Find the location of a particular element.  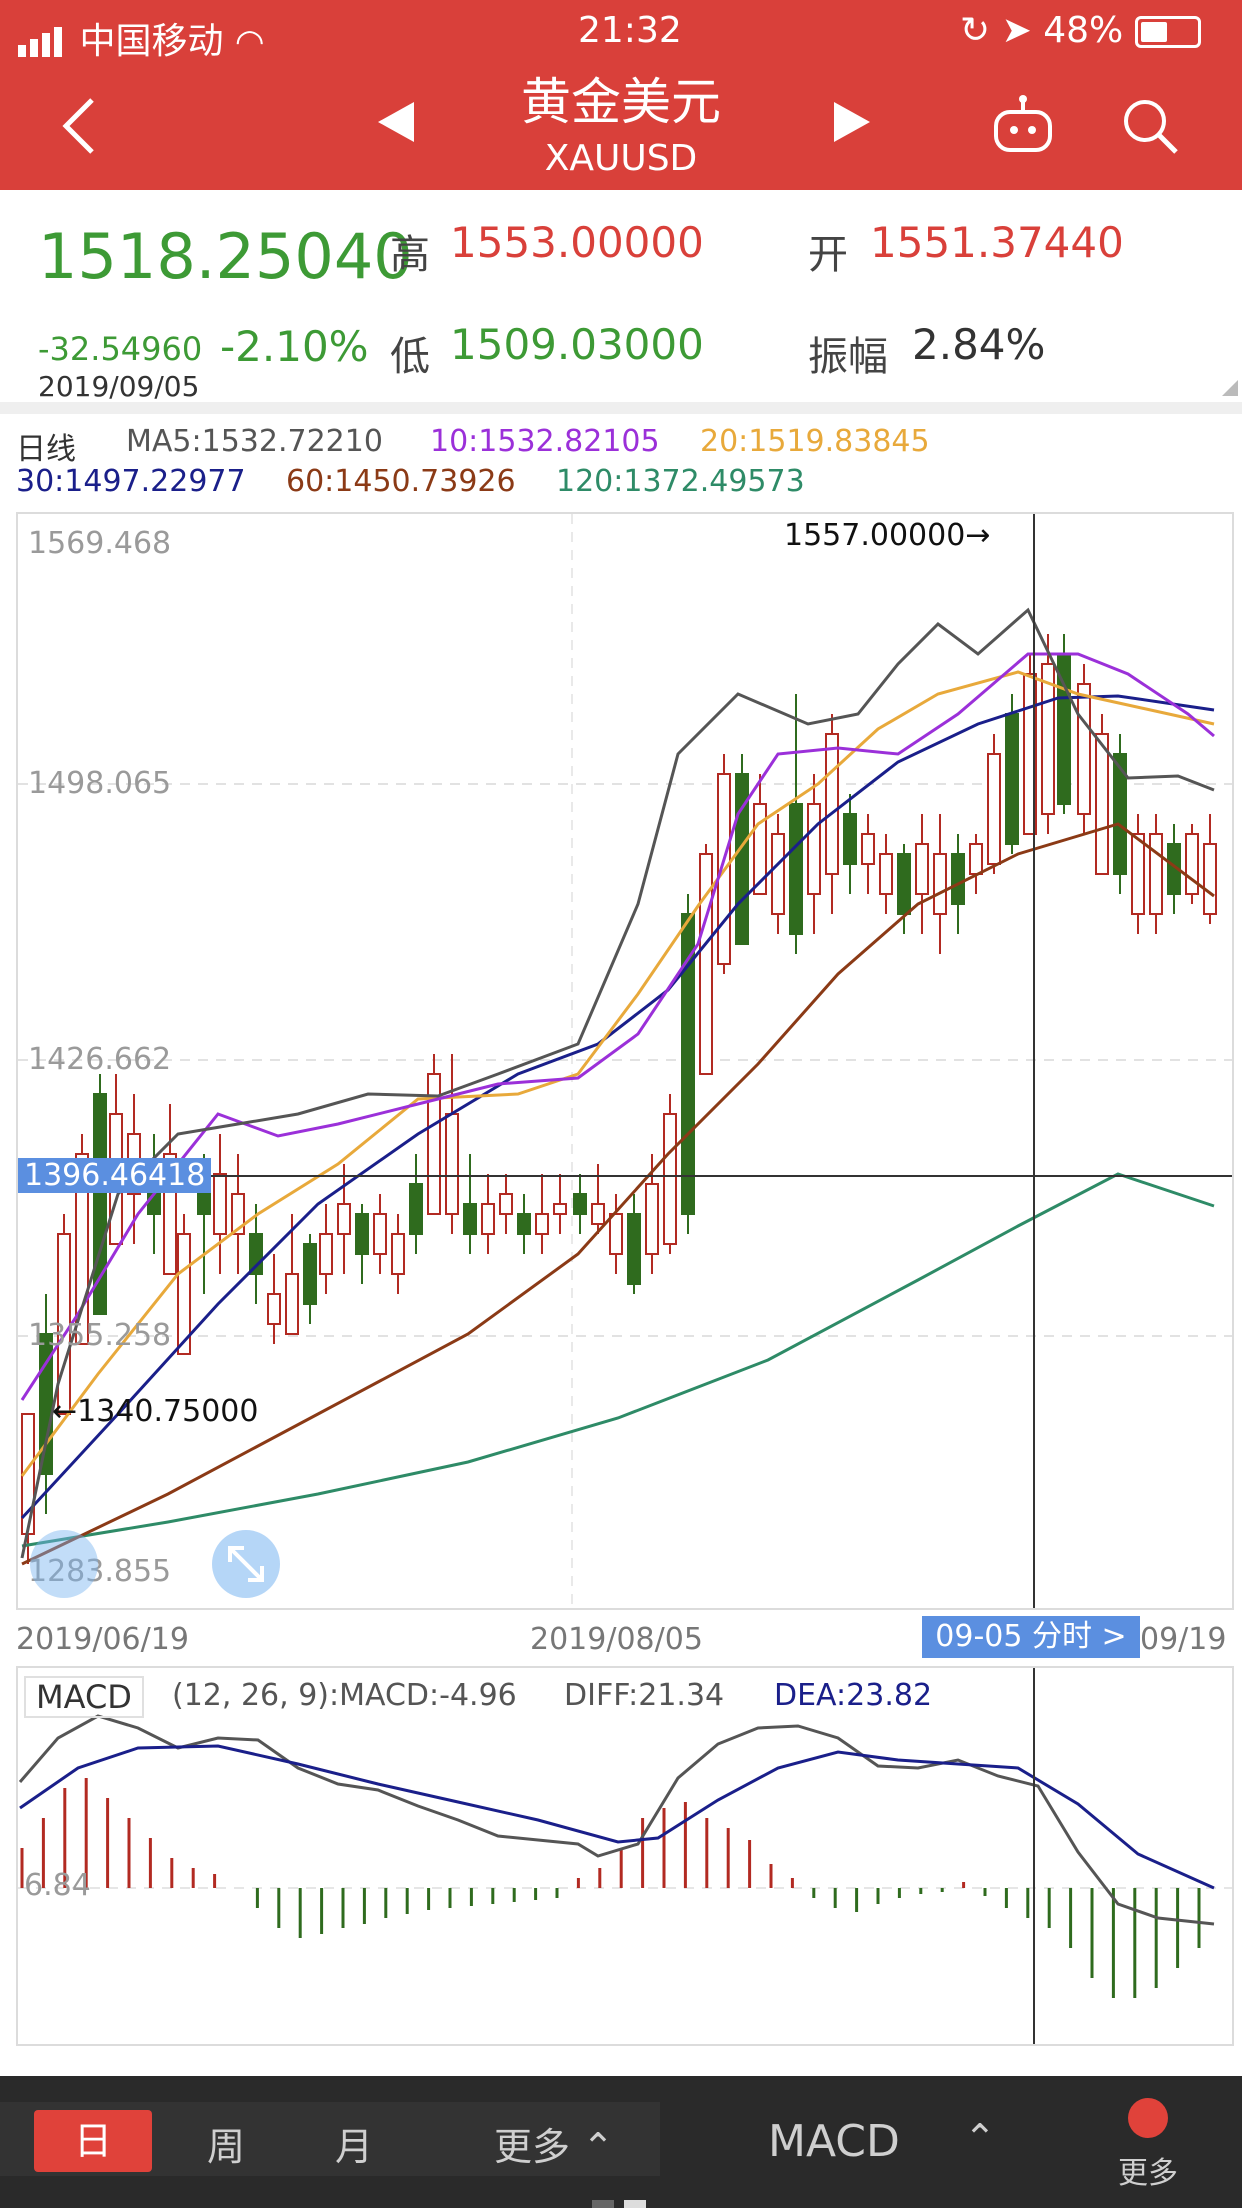

indicator-chevron-up-icon: ⌃ is located at coordinates (980, 2138).